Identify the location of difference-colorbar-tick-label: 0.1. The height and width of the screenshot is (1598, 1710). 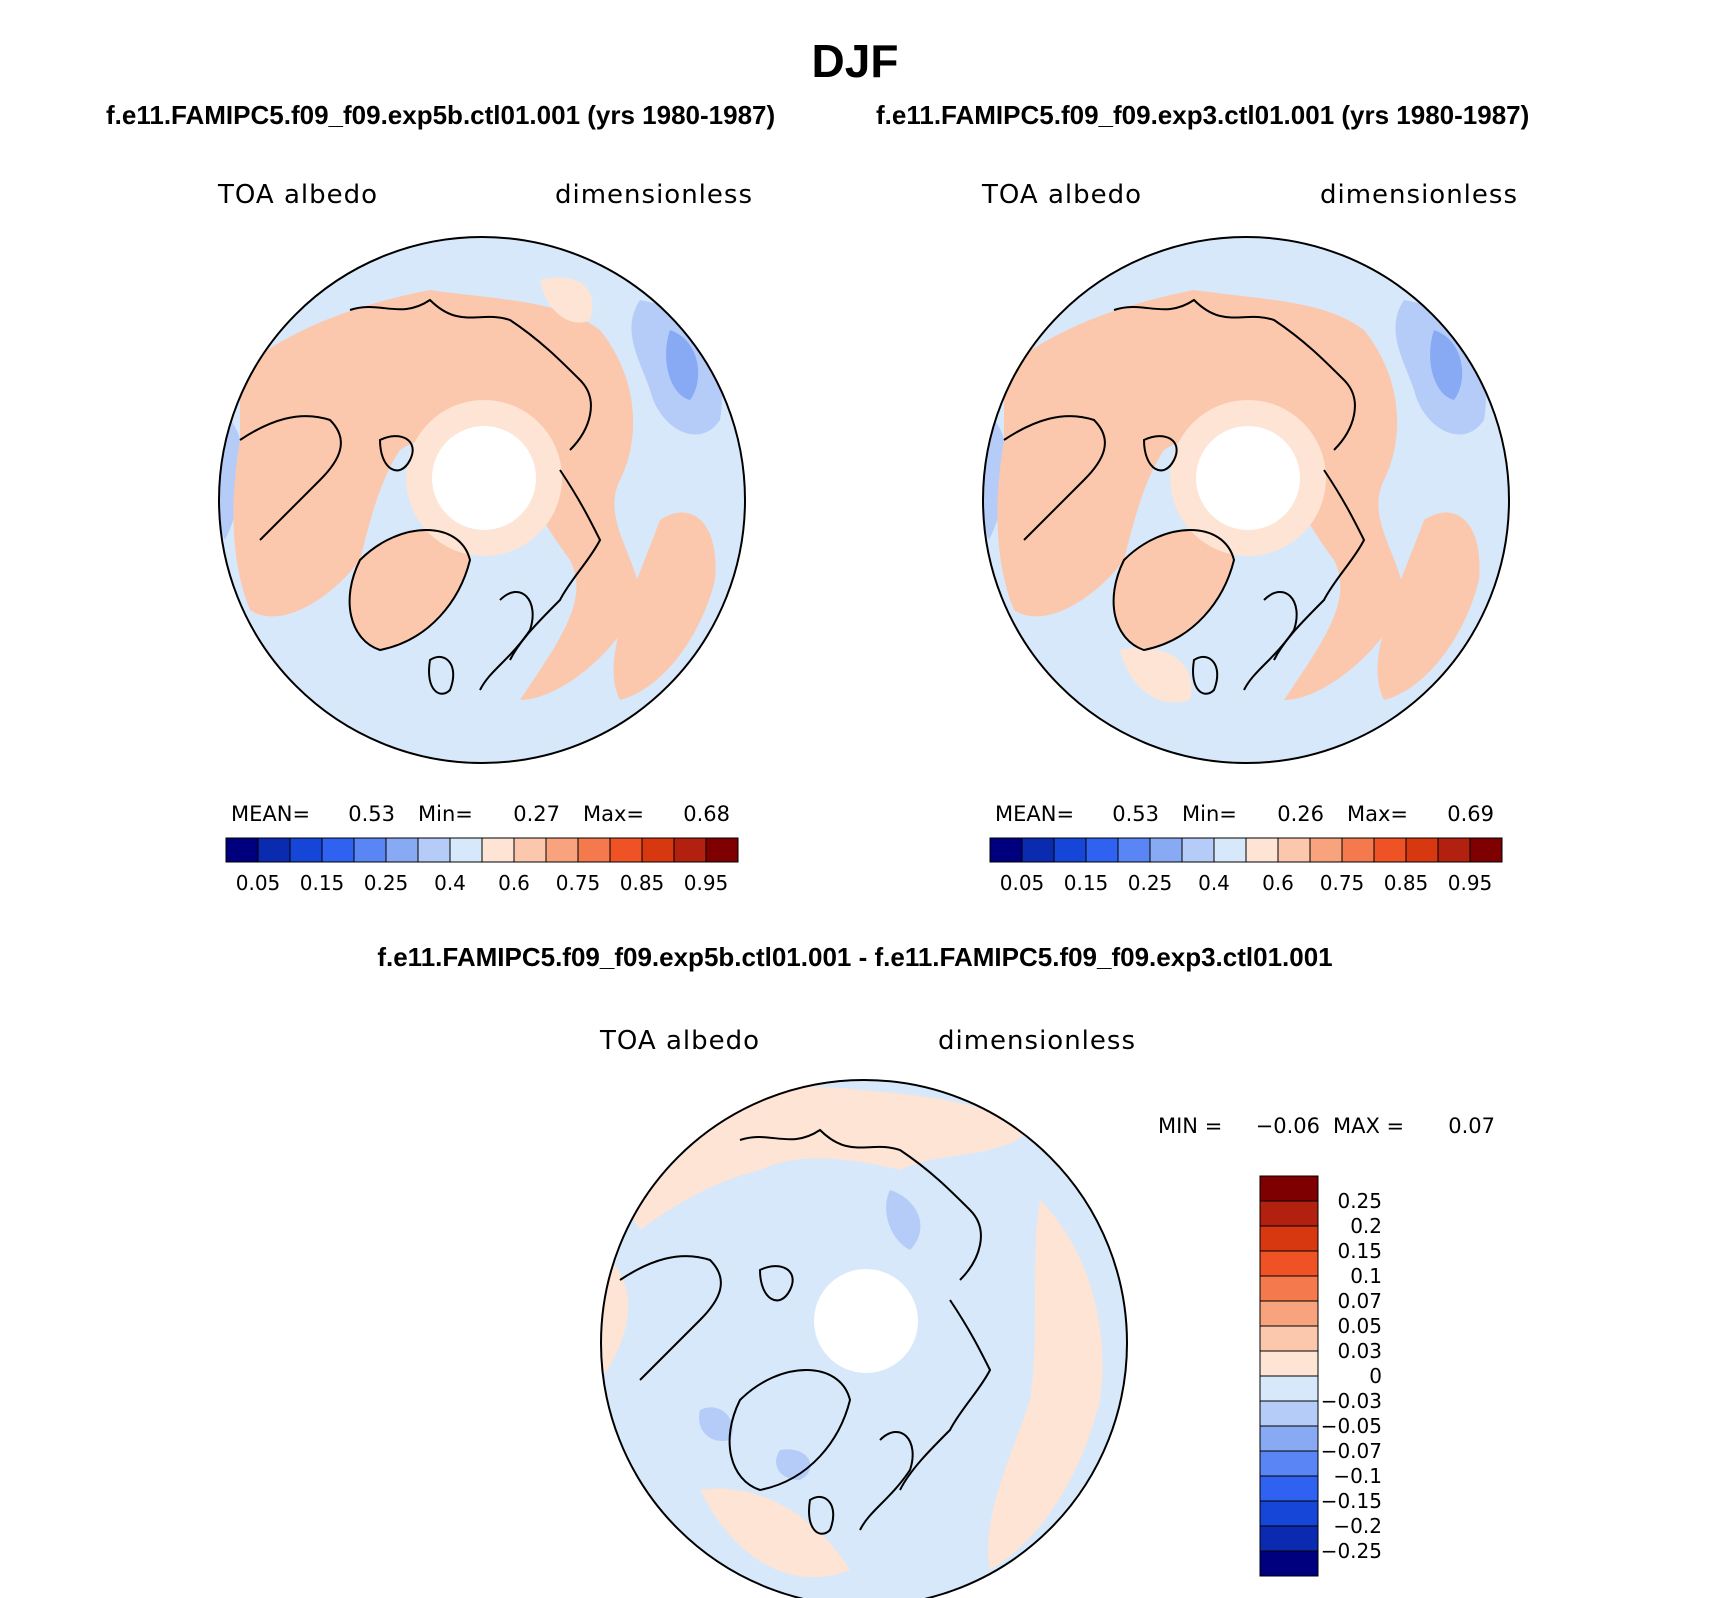
(1366, 1276).